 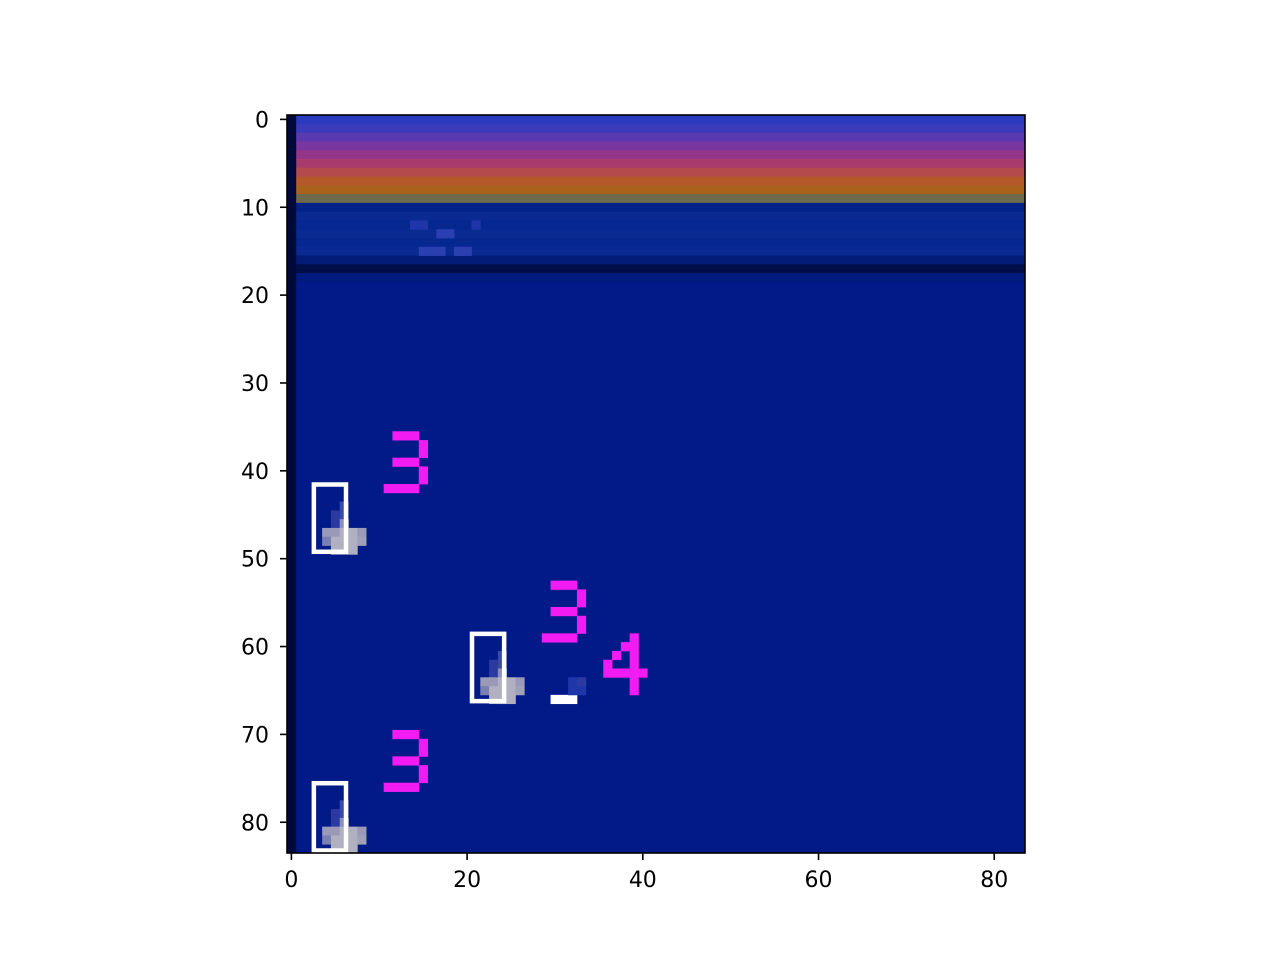 What do you see at coordinates (255, 472) in the screenshot?
I see `y-tick-label: 40` at bounding box center [255, 472].